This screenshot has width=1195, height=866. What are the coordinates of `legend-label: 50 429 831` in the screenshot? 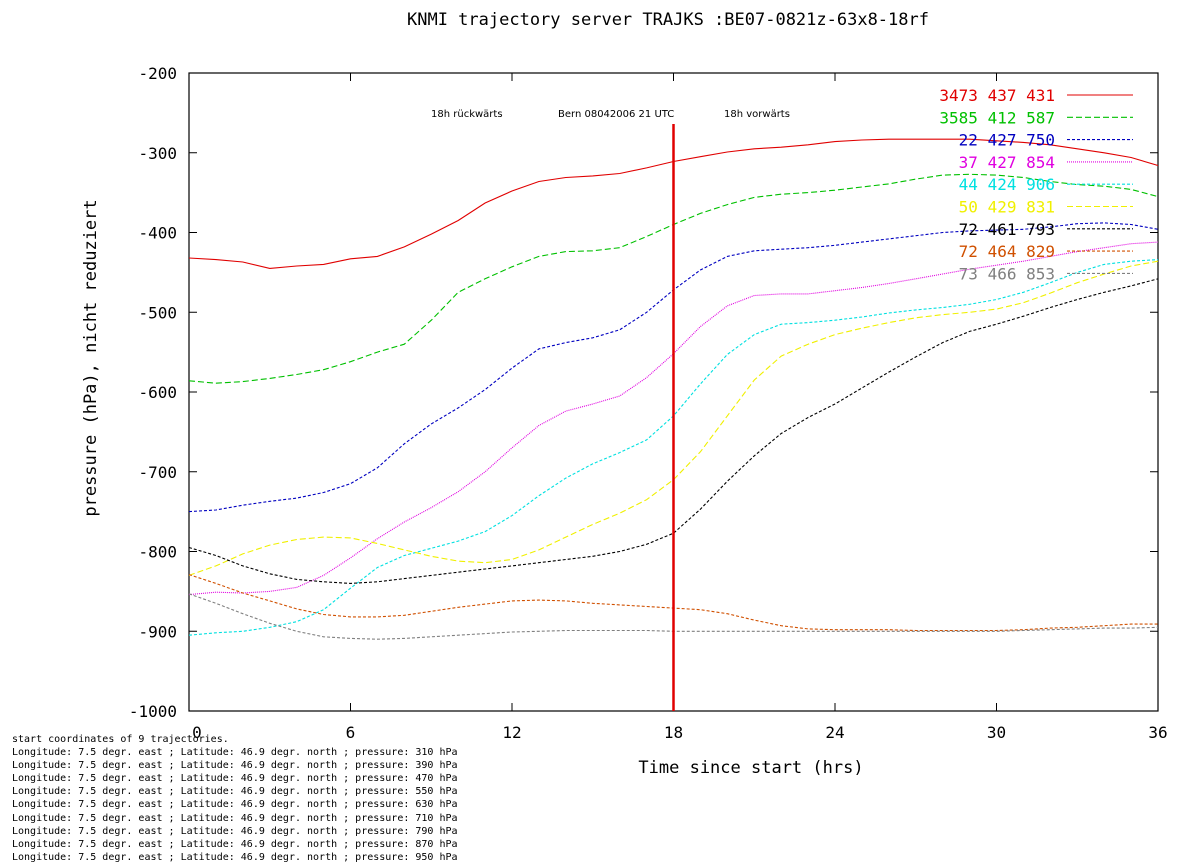 It's located at (1007, 207).